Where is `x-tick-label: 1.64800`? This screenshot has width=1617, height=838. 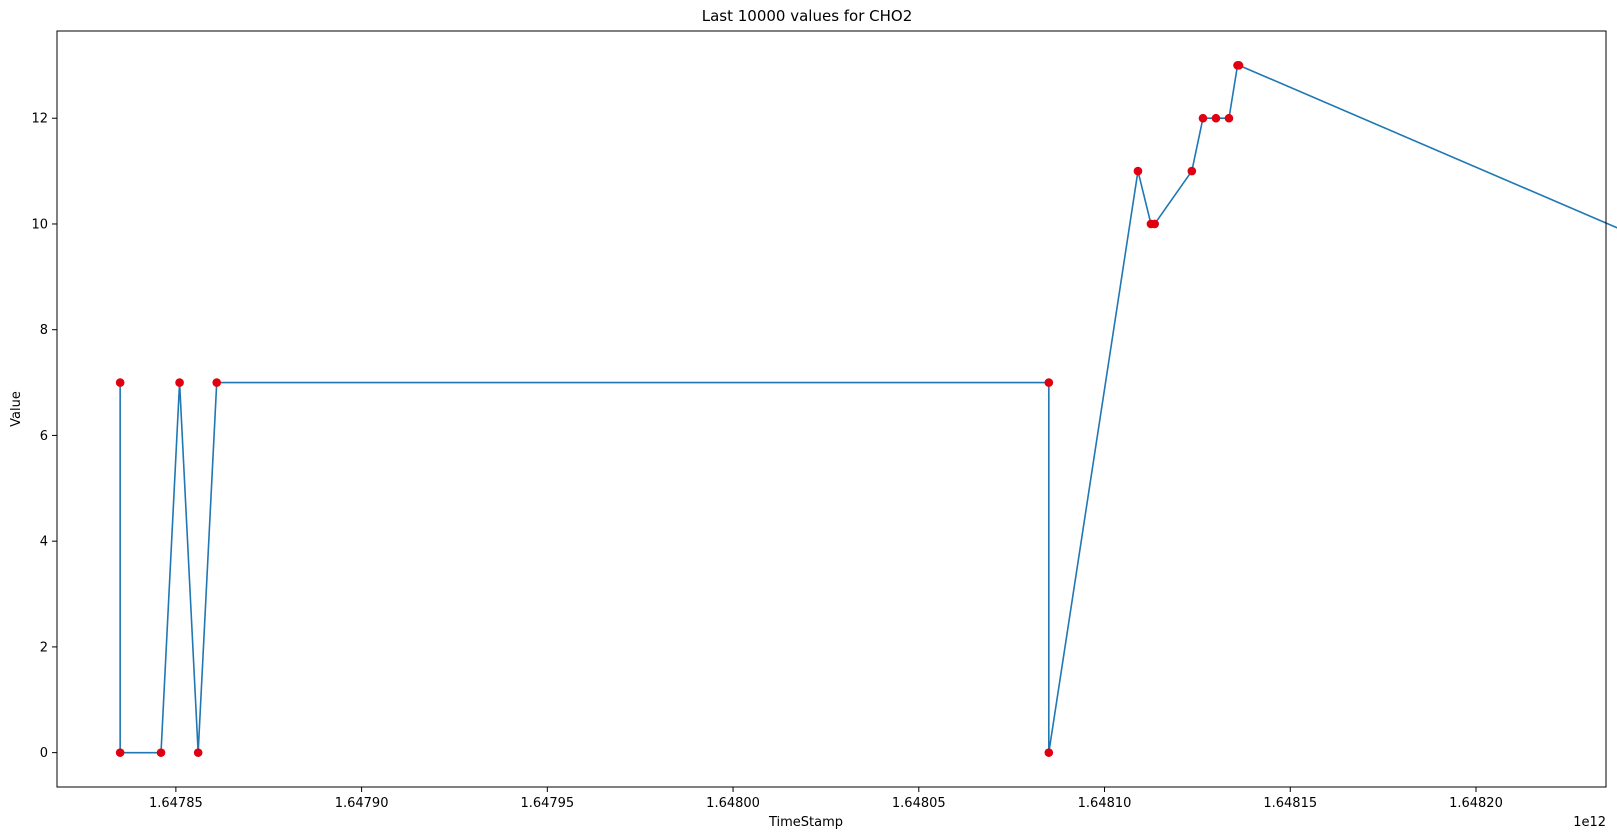
x-tick-label: 1.64800 is located at coordinates (733, 803).